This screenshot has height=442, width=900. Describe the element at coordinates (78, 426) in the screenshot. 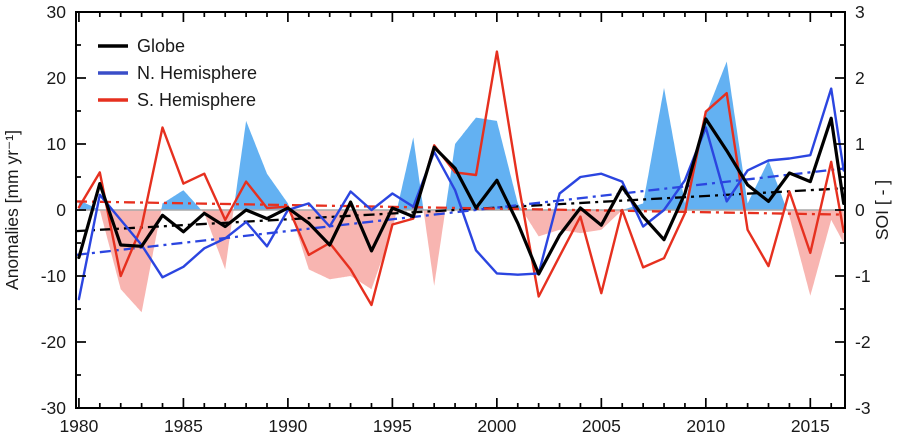

I see `x-tick-label: 1980` at that location.